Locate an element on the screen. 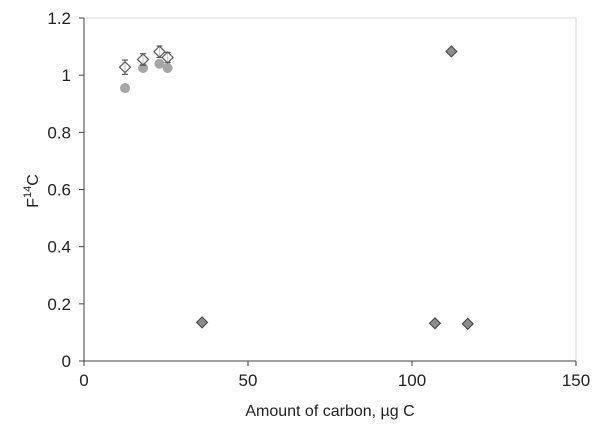 This screenshot has width=594, height=427. y-tick-label: 0 is located at coordinates (66, 361).